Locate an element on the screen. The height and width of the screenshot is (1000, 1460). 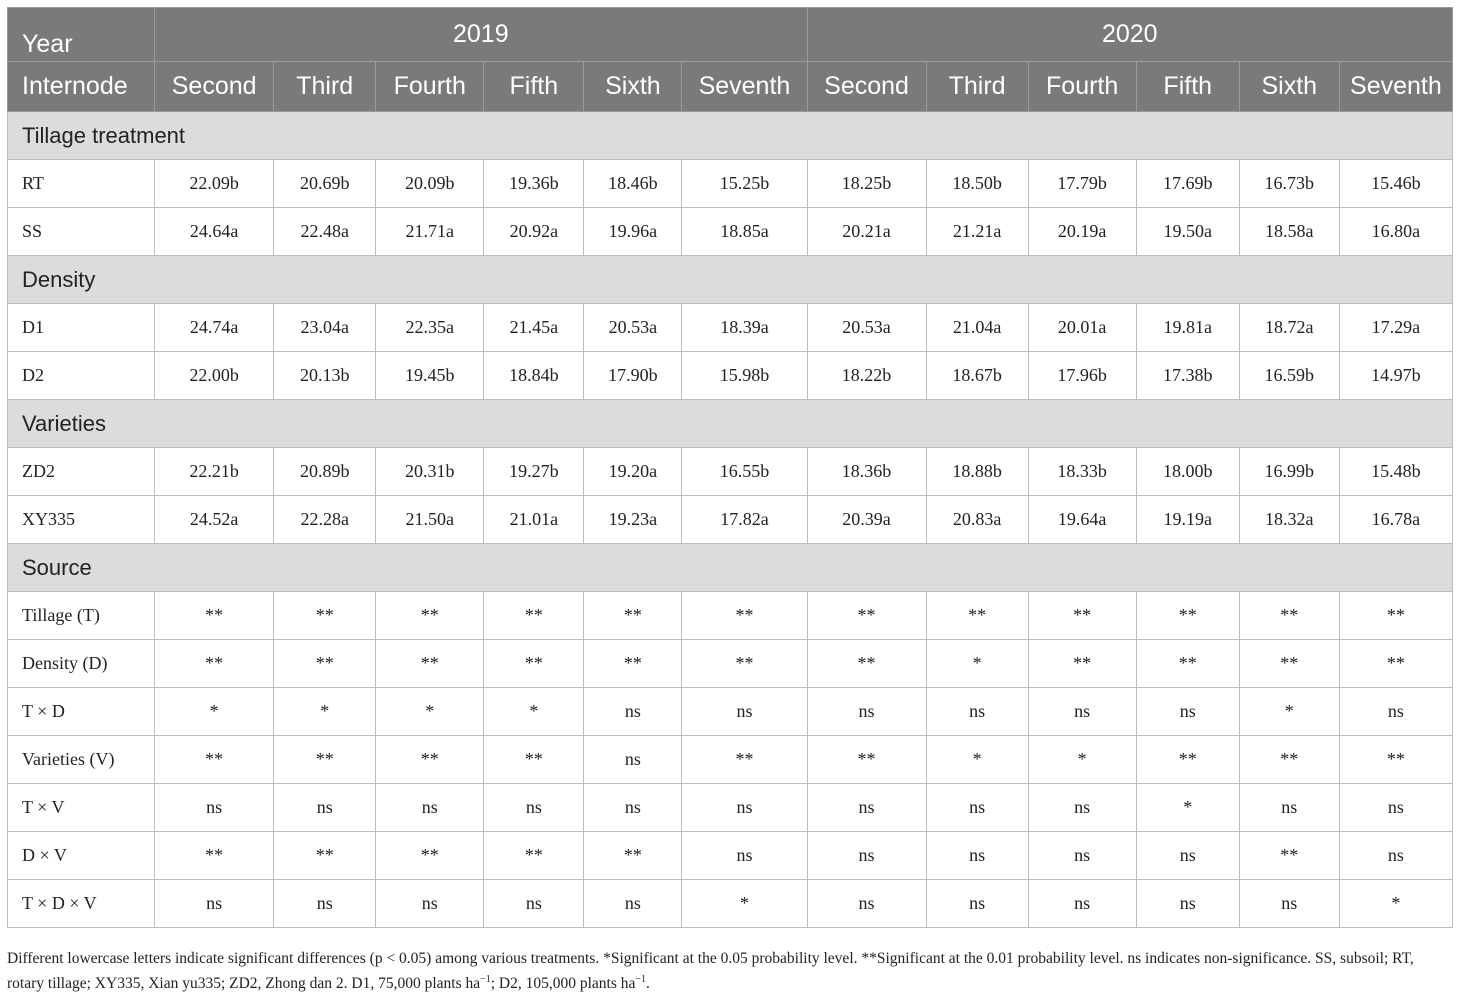
table-cell: 24.64a is located at coordinates (214, 231).